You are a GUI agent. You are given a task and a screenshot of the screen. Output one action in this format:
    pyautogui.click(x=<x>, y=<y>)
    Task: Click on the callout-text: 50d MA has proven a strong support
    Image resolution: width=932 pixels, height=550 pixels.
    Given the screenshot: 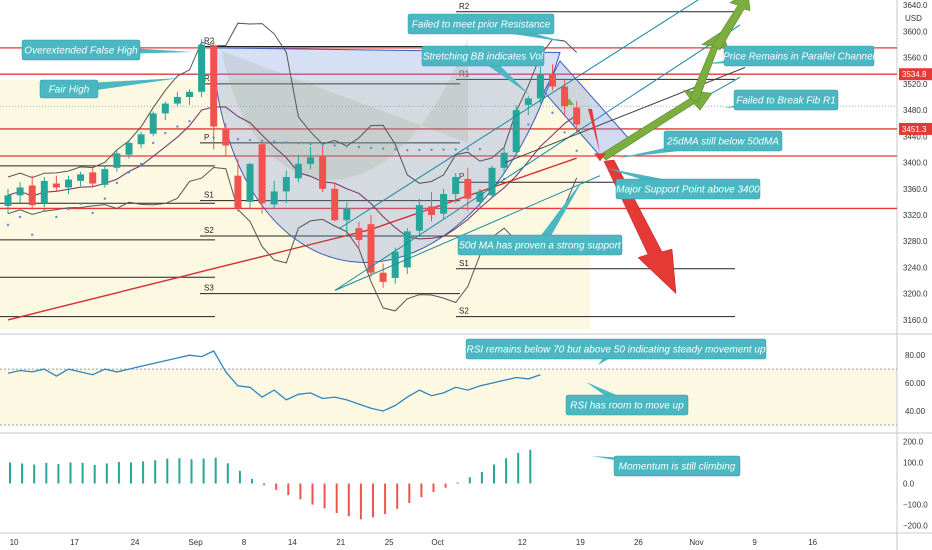 What is the action you would take?
    pyautogui.click(x=540, y=246)
    